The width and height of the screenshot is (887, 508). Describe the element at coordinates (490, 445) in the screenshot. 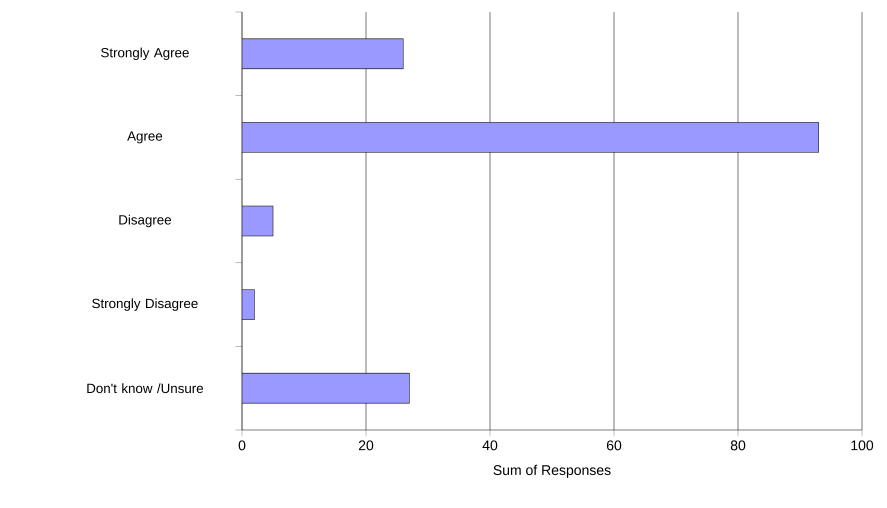

I see `x-tick-label: 40` at that location.